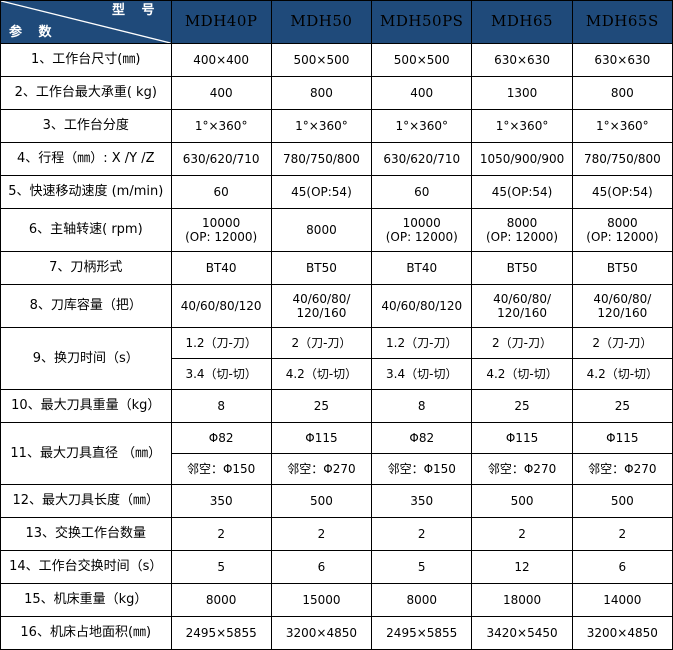 Image resolution: width=673 pixels, height=650 pixels. Describe the element at coordinates (86, 230) in the screenshot. I see `param-label-cell: 6、主轴转速( rpm)` at that location.